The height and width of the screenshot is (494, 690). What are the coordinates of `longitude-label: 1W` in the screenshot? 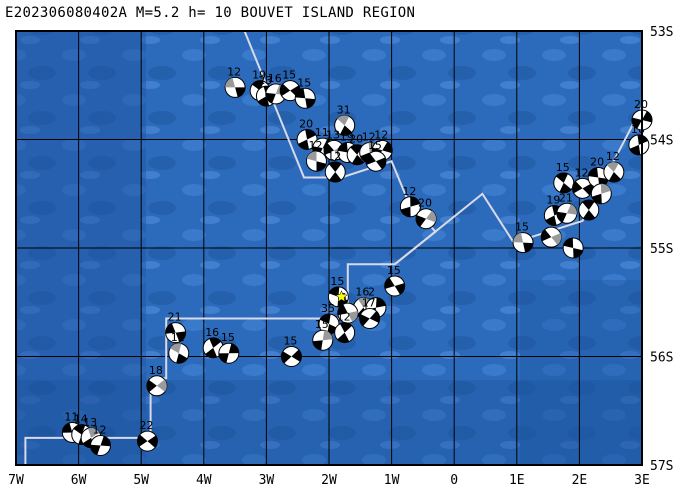 It's located at (392, 480).